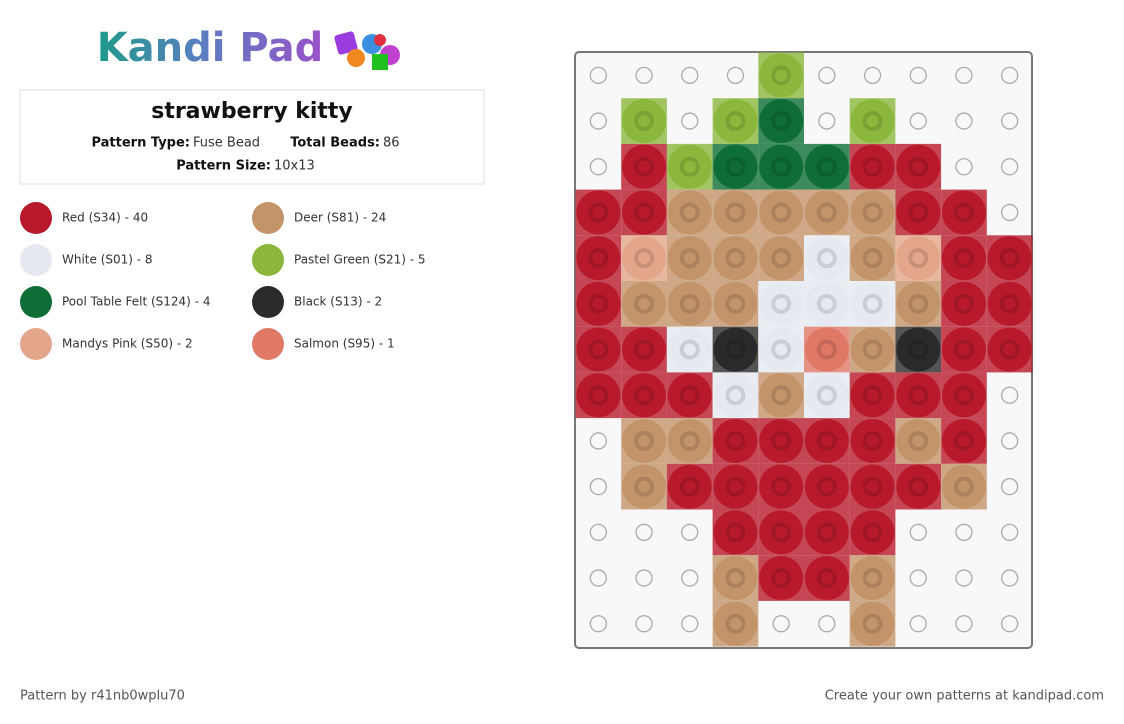  Describe the element at coordinates (226, 143) in the screenshot. I see `type-value: Fuse Bead` at that location.